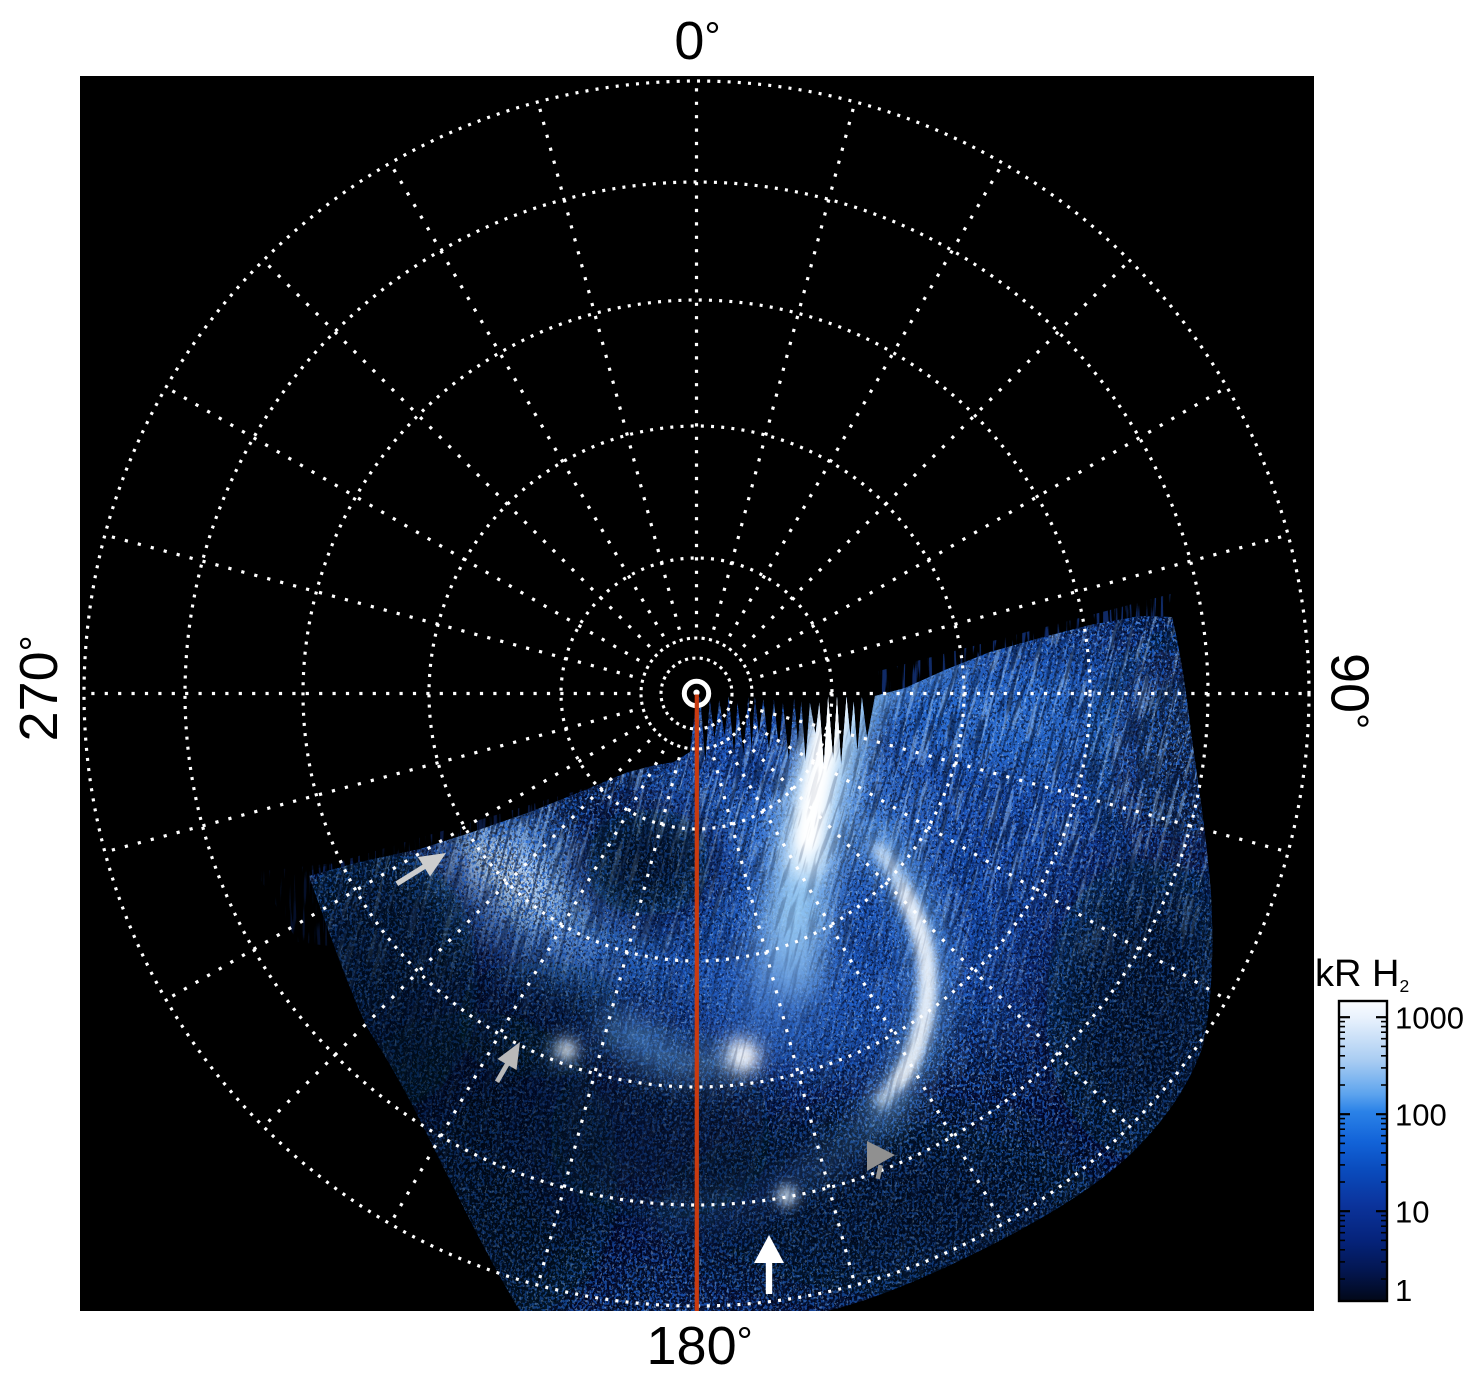 The height and width of the screenshot is (1386, 1481). What do you see at coordinates (1362, 974) in the screenshot?
I see `svg-text: kR H2` at bounding box center [1362, 974].